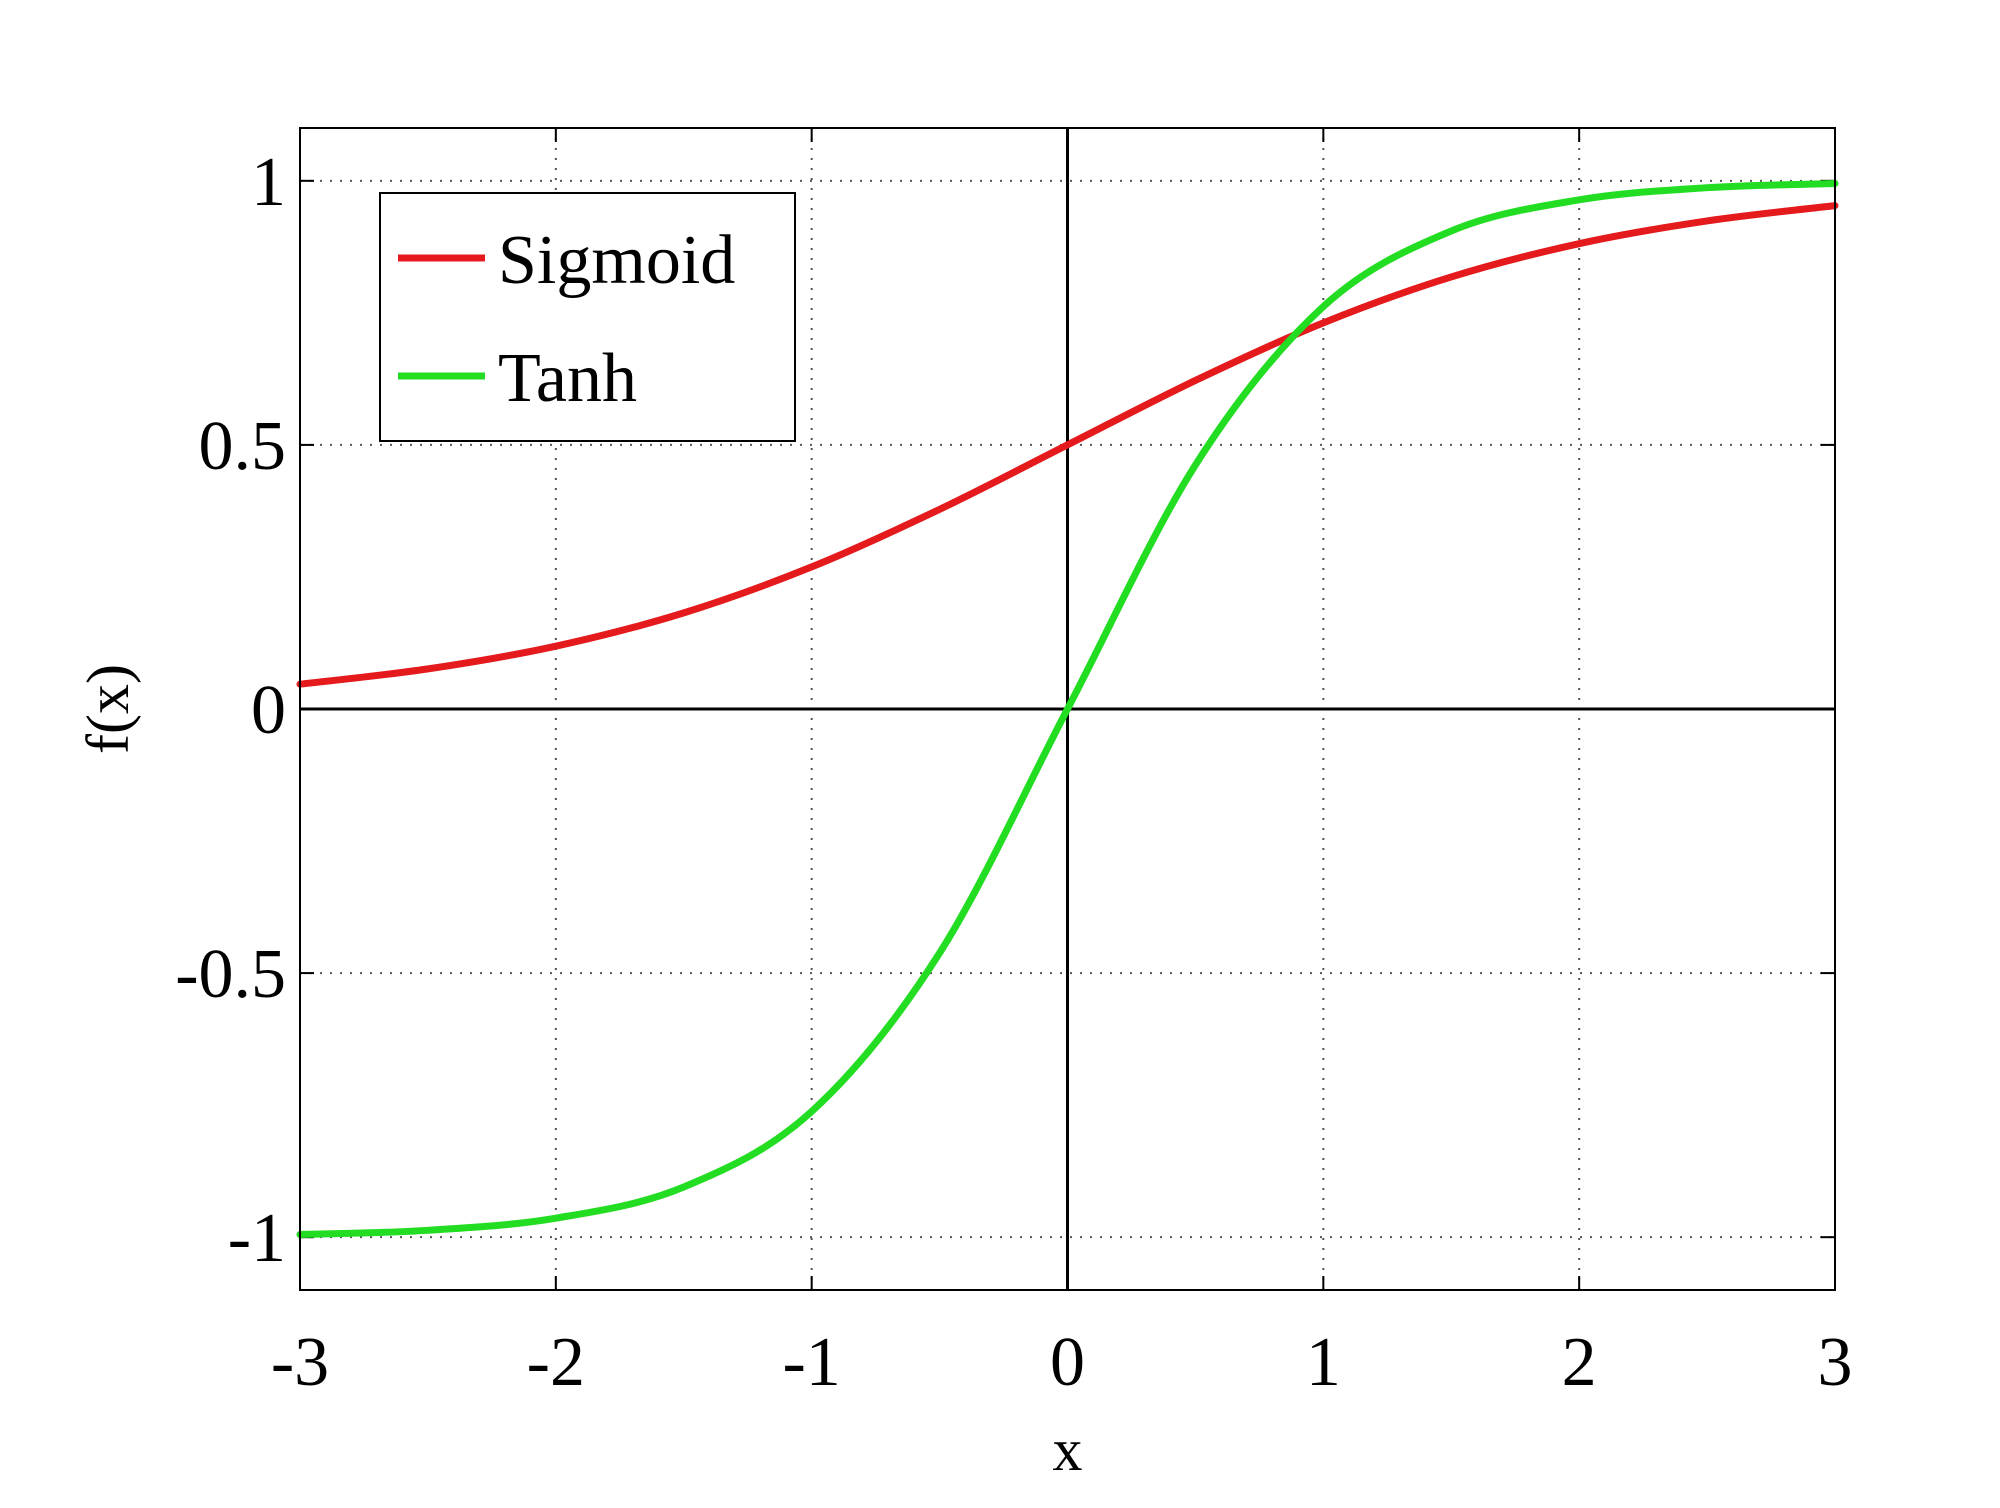 The height and width of the screenshot is (1508, 2000). I want to click on legend-label-sigmoid: Sigmoid, so click(616, 260).